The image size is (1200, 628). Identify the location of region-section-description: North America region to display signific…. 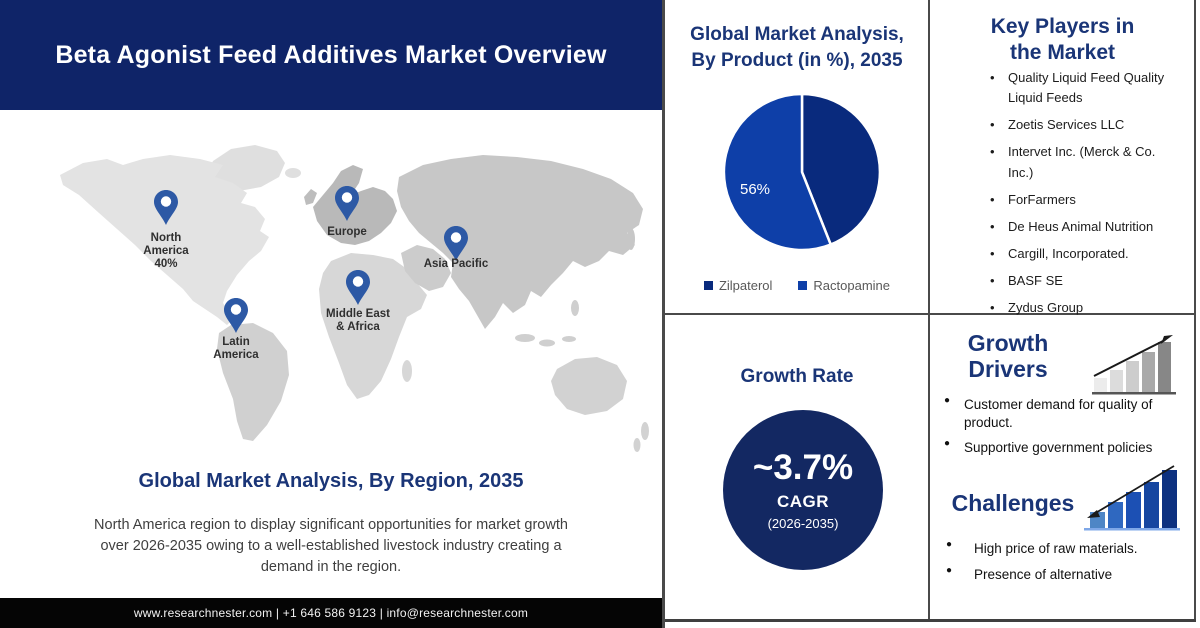
(331, 546).